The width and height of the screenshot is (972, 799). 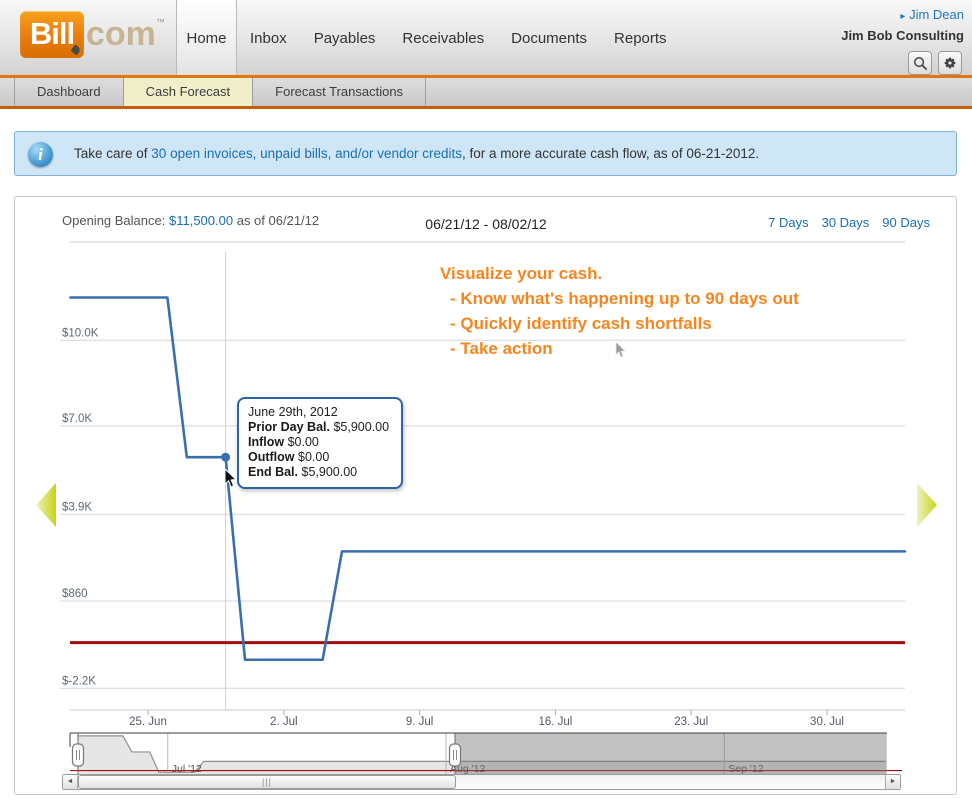 What do you see at coordinates (906, 222) in the screenshot?
I see `range-link-90-days: 90 Days` at bounding box center [906, 222].